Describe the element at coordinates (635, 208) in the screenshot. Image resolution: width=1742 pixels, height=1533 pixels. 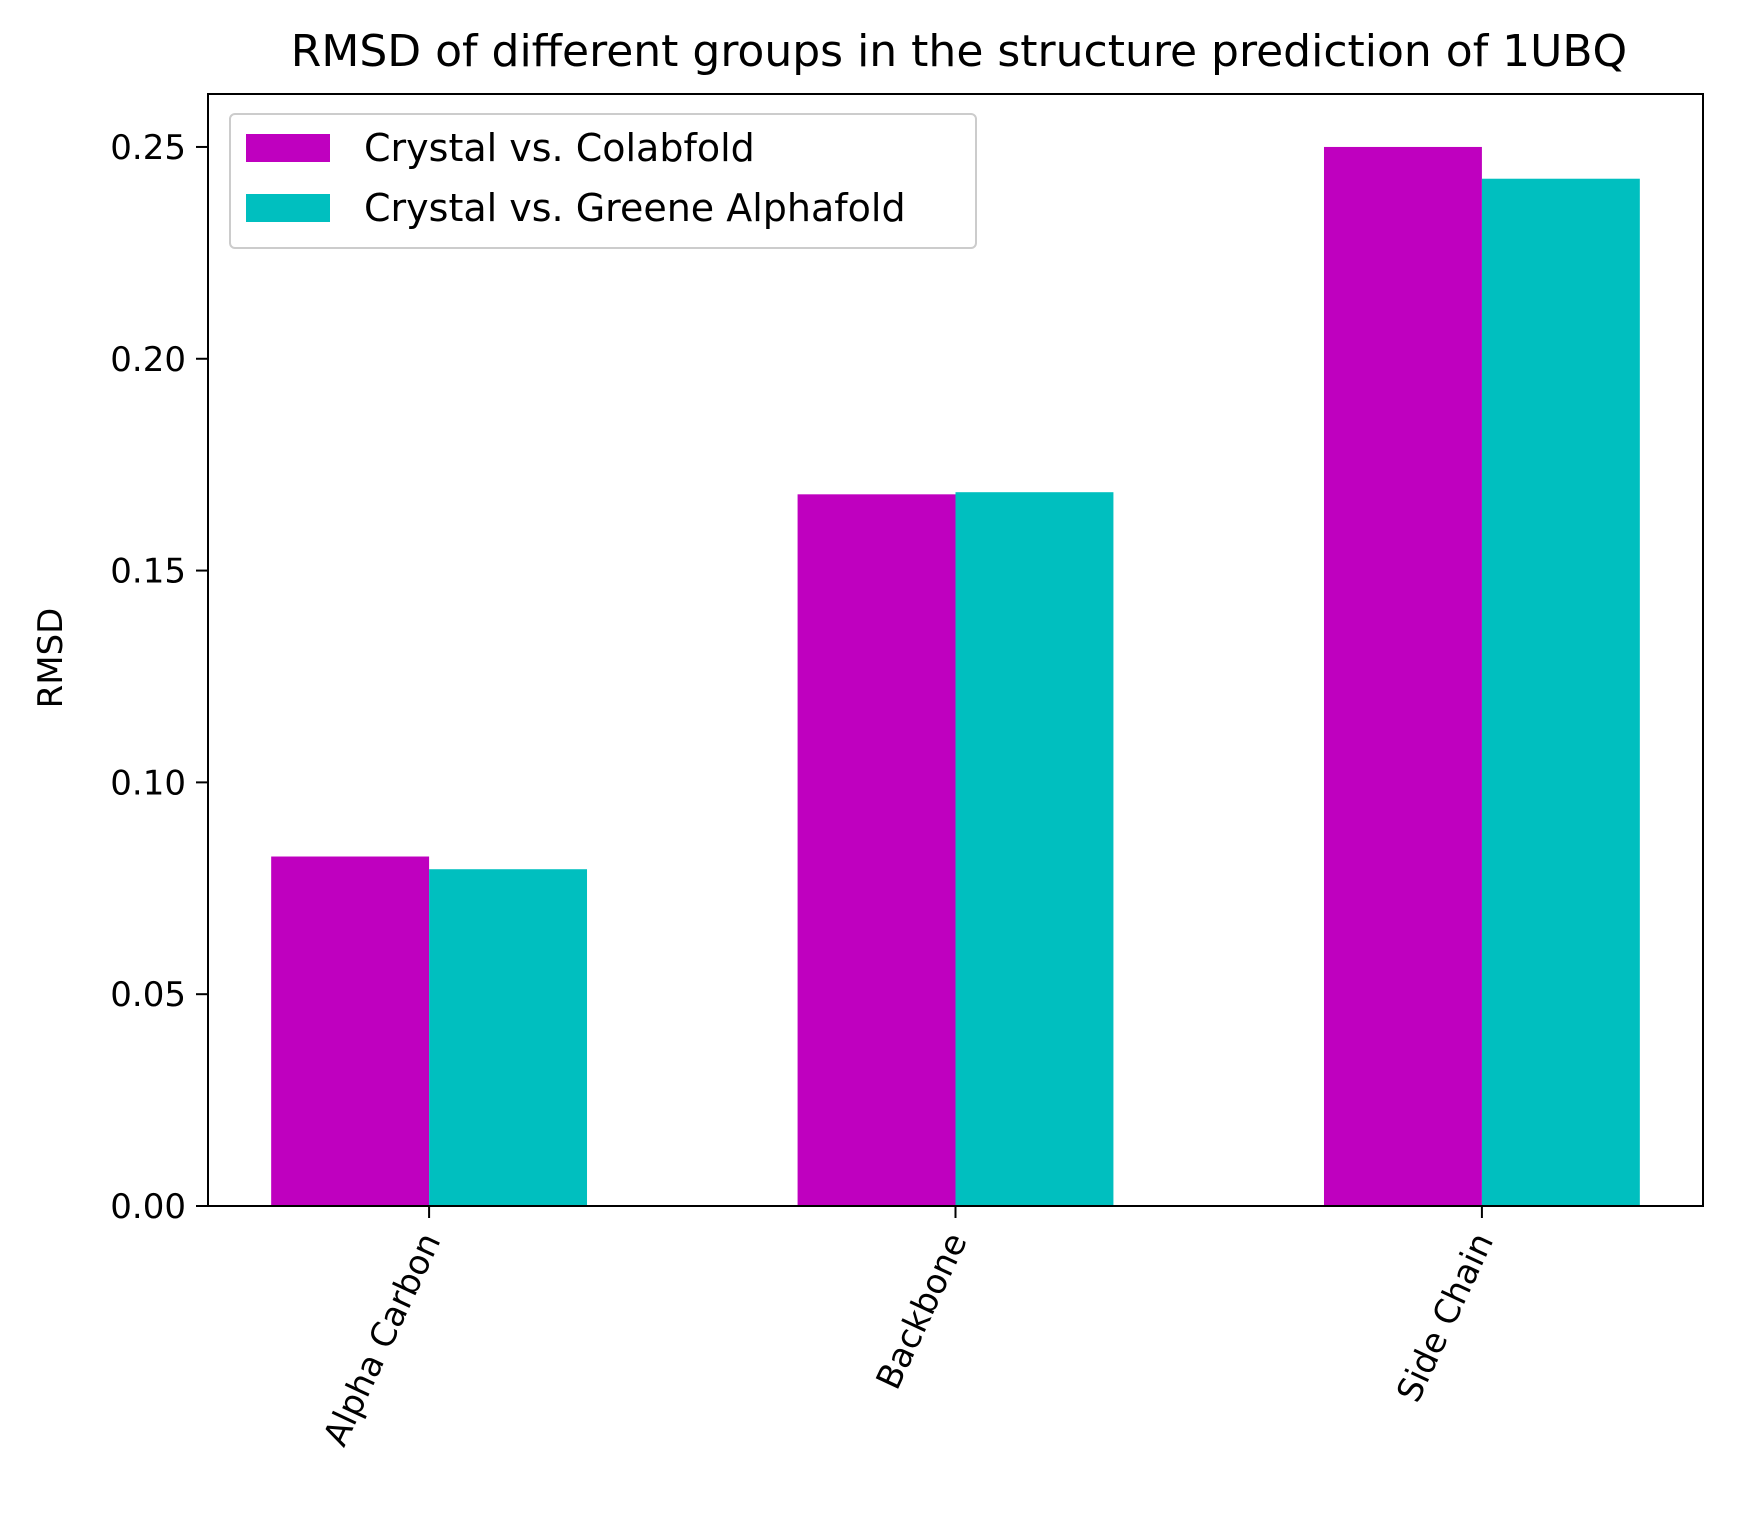
I see `legend-label: Crystal vs. Greene Alphafold` at that location.